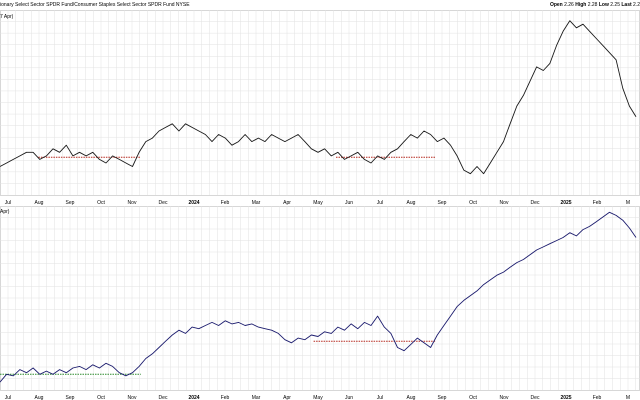 This screenshot has height=400, width=640. Describe the element at coordinates (556, 5) in the screenshot. I see `open-label: Open` at that location.